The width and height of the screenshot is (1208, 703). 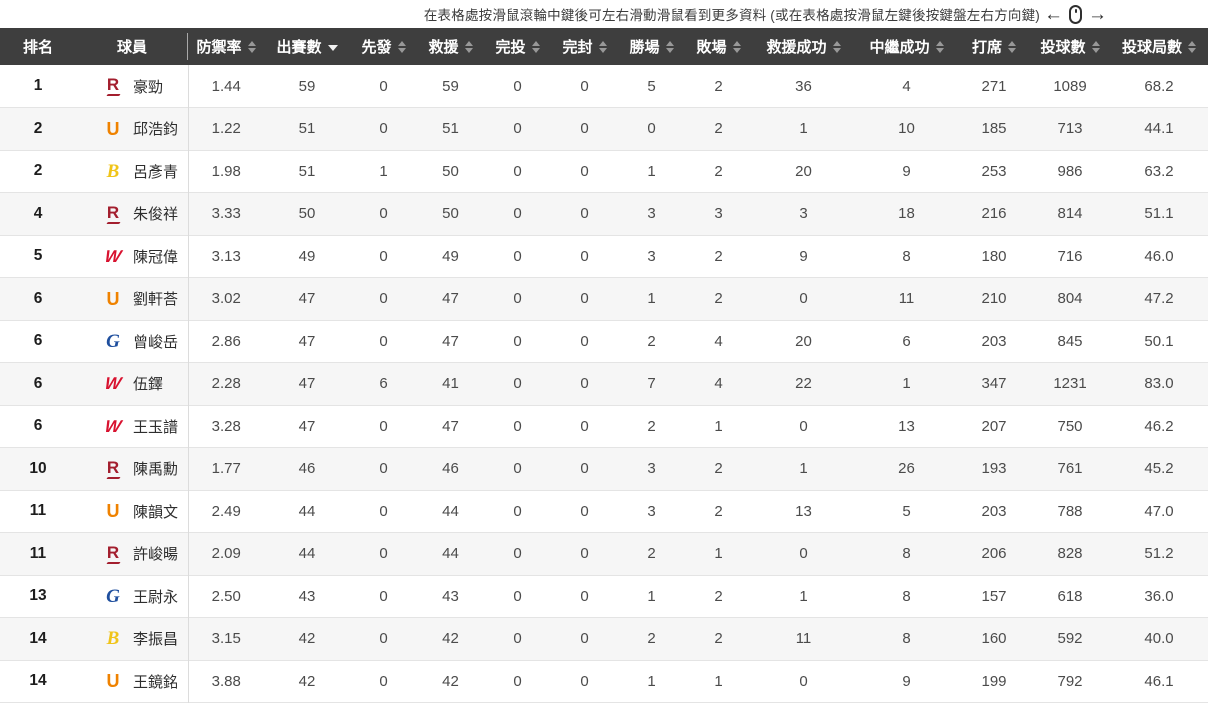 I want to click on stat-cell-relief: 43, so click(x=450, y=596).